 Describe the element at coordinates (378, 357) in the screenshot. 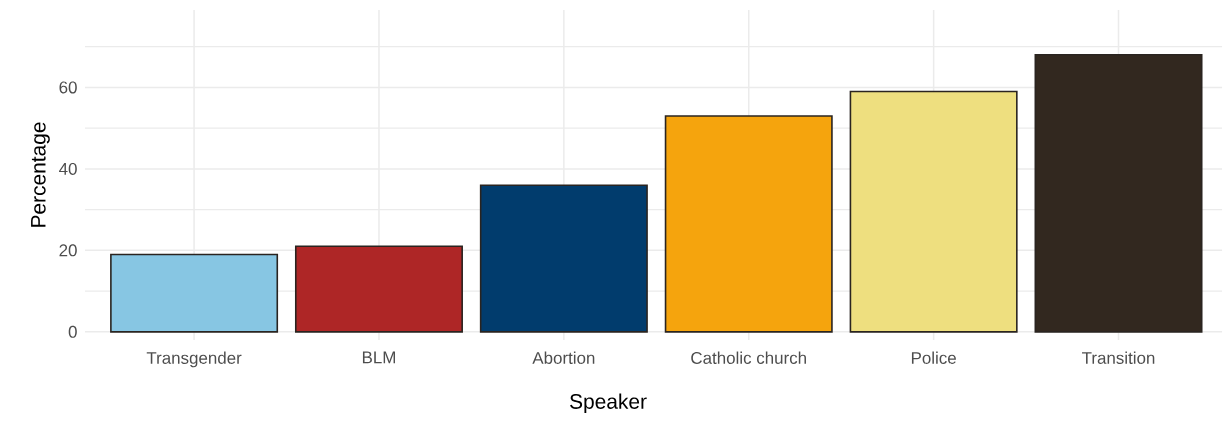

I see `x-tick-label: BLM` at that location.